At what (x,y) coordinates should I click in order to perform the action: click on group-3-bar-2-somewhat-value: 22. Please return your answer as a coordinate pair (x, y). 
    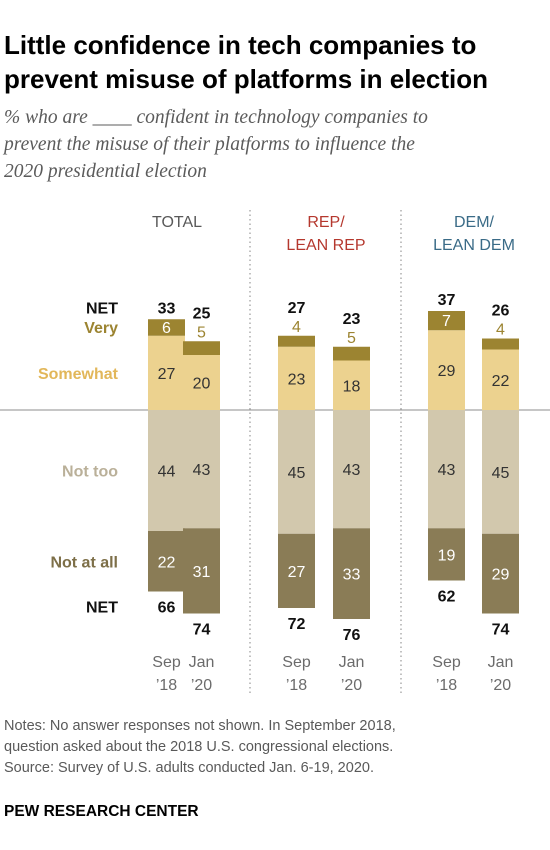
    Looking at the image, I should click on (501, 381).